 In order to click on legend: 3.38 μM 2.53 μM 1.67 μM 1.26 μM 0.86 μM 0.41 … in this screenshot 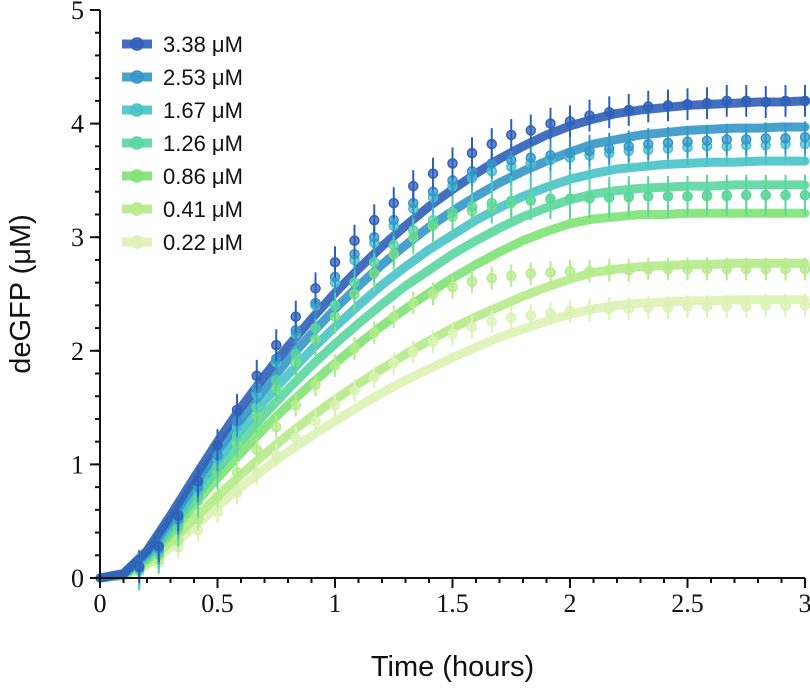, I will do `click(182, 143)`.